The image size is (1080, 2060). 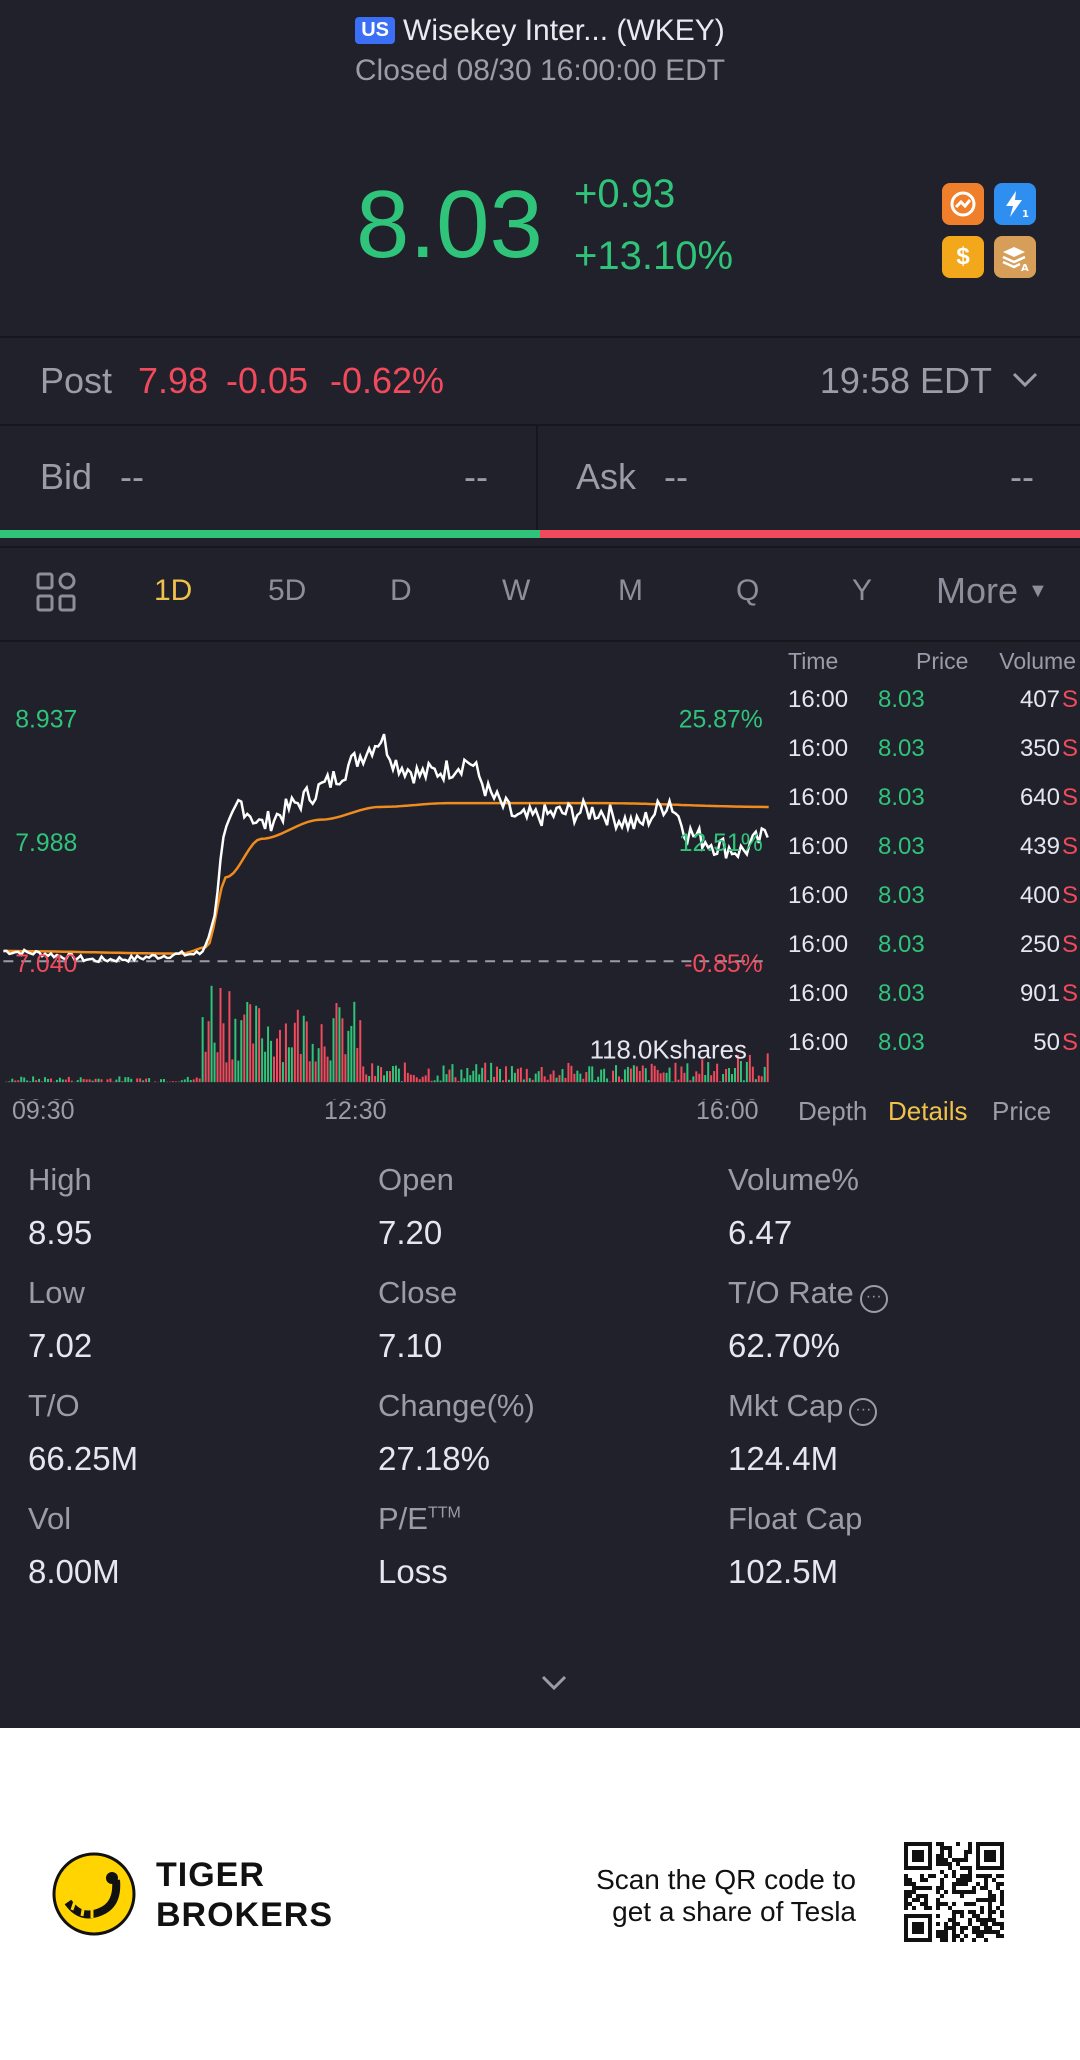 What do you see at coordinates (554, 1681) in the screenshot?
I see `expand-chevron-icon` at bounding box center [554, 1681].